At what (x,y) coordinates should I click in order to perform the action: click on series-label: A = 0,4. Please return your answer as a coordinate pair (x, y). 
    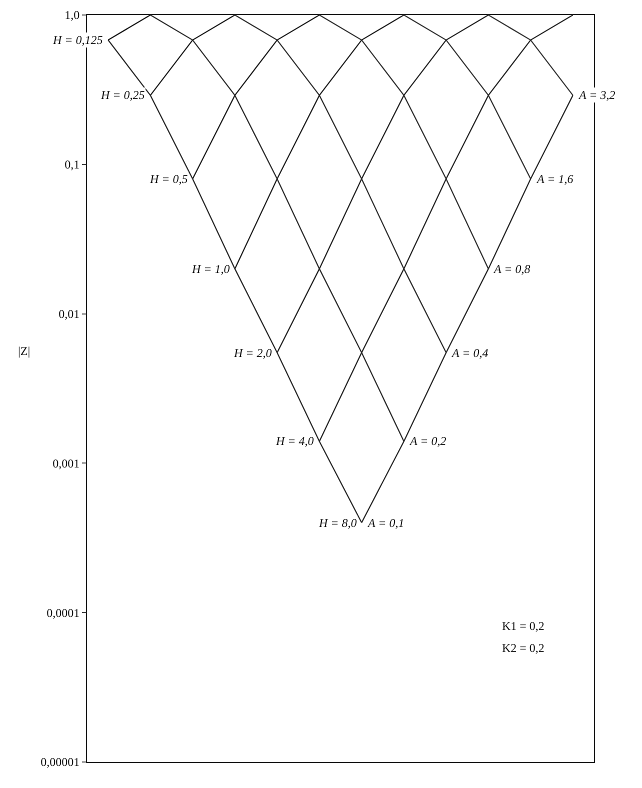
    Looking at the image, I should click on (469, 353).